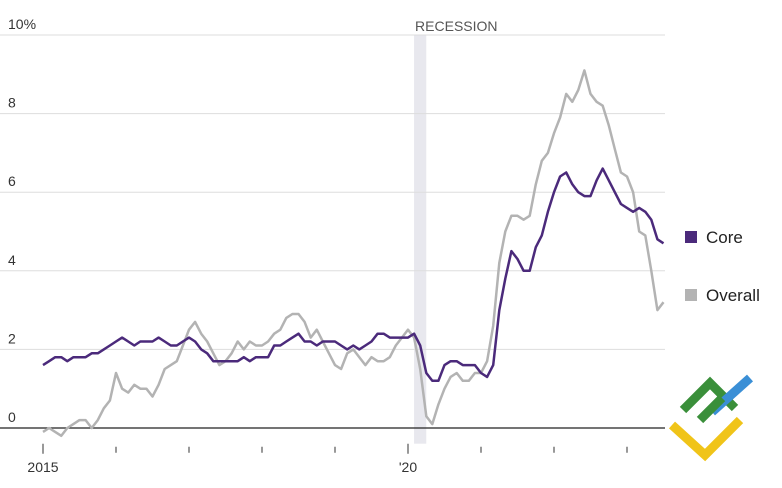 The image size is (782, 488). I want to click on y-tick-label: 2, so click(12, 338).